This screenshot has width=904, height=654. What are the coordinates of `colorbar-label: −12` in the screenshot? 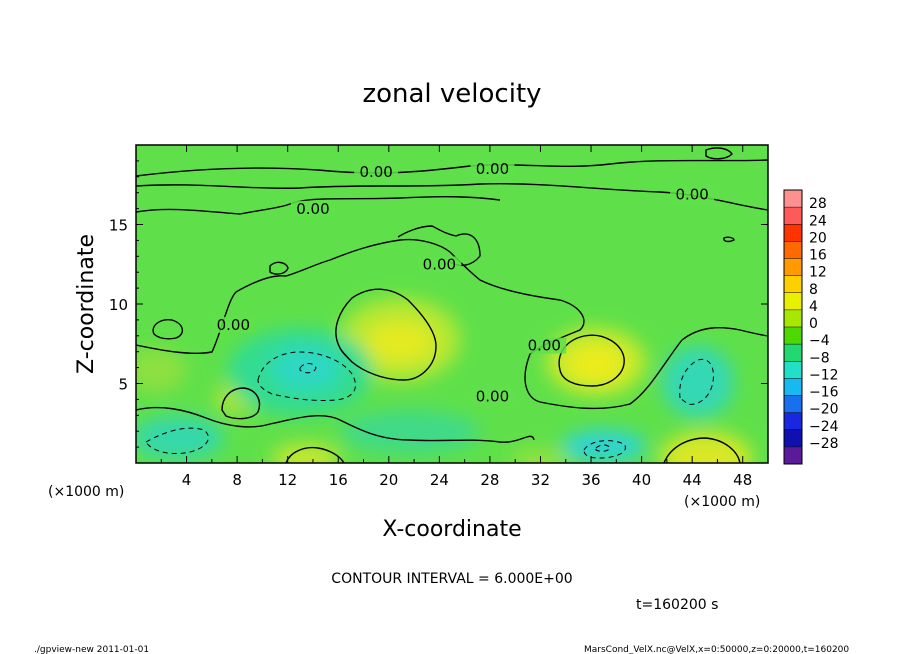 It's located at (824, 375).